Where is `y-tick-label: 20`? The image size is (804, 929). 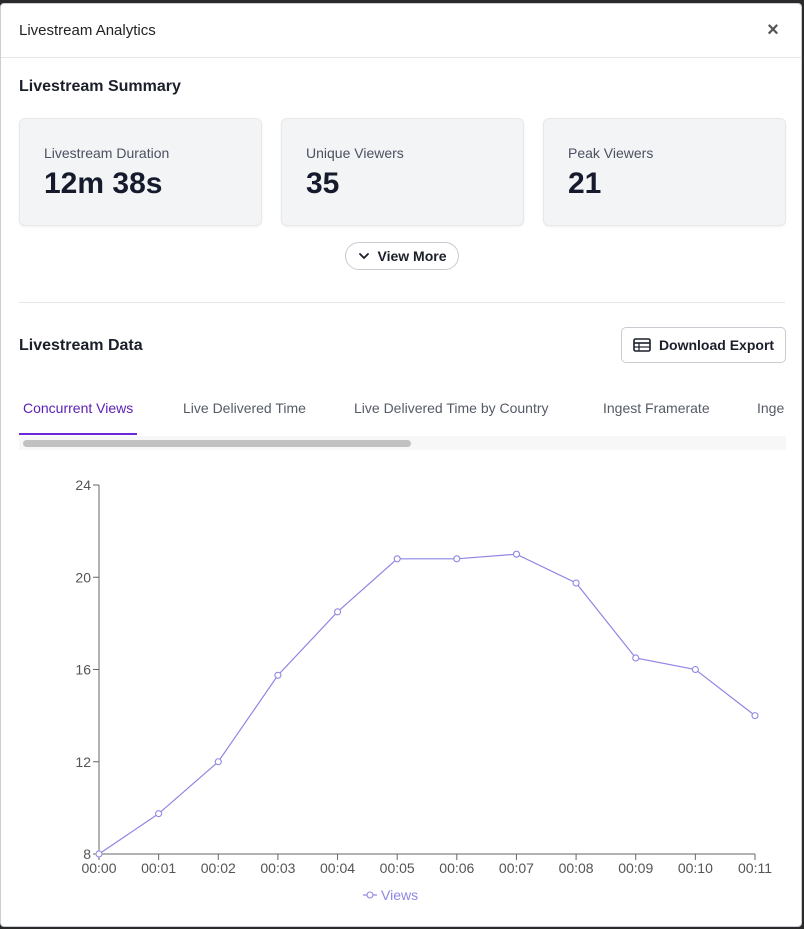 y-tick-label: 20 is located at coordinates (83, 577).